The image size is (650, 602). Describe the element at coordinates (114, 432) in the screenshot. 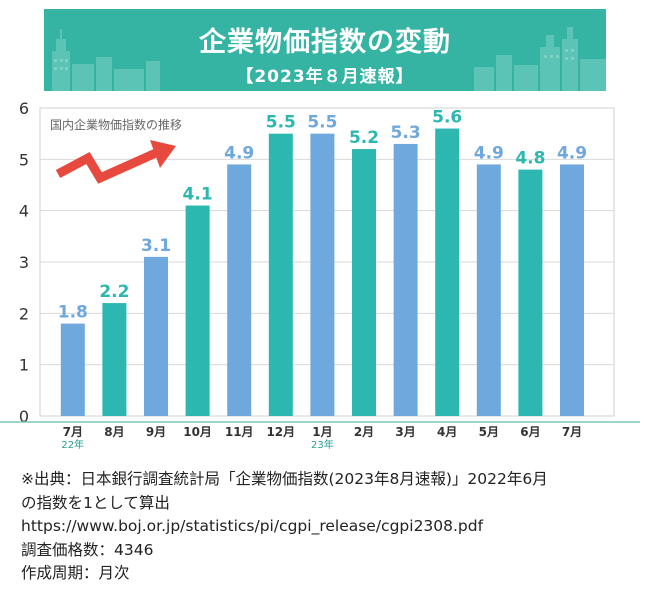

I see `x-tick-label: 8月` at that location.